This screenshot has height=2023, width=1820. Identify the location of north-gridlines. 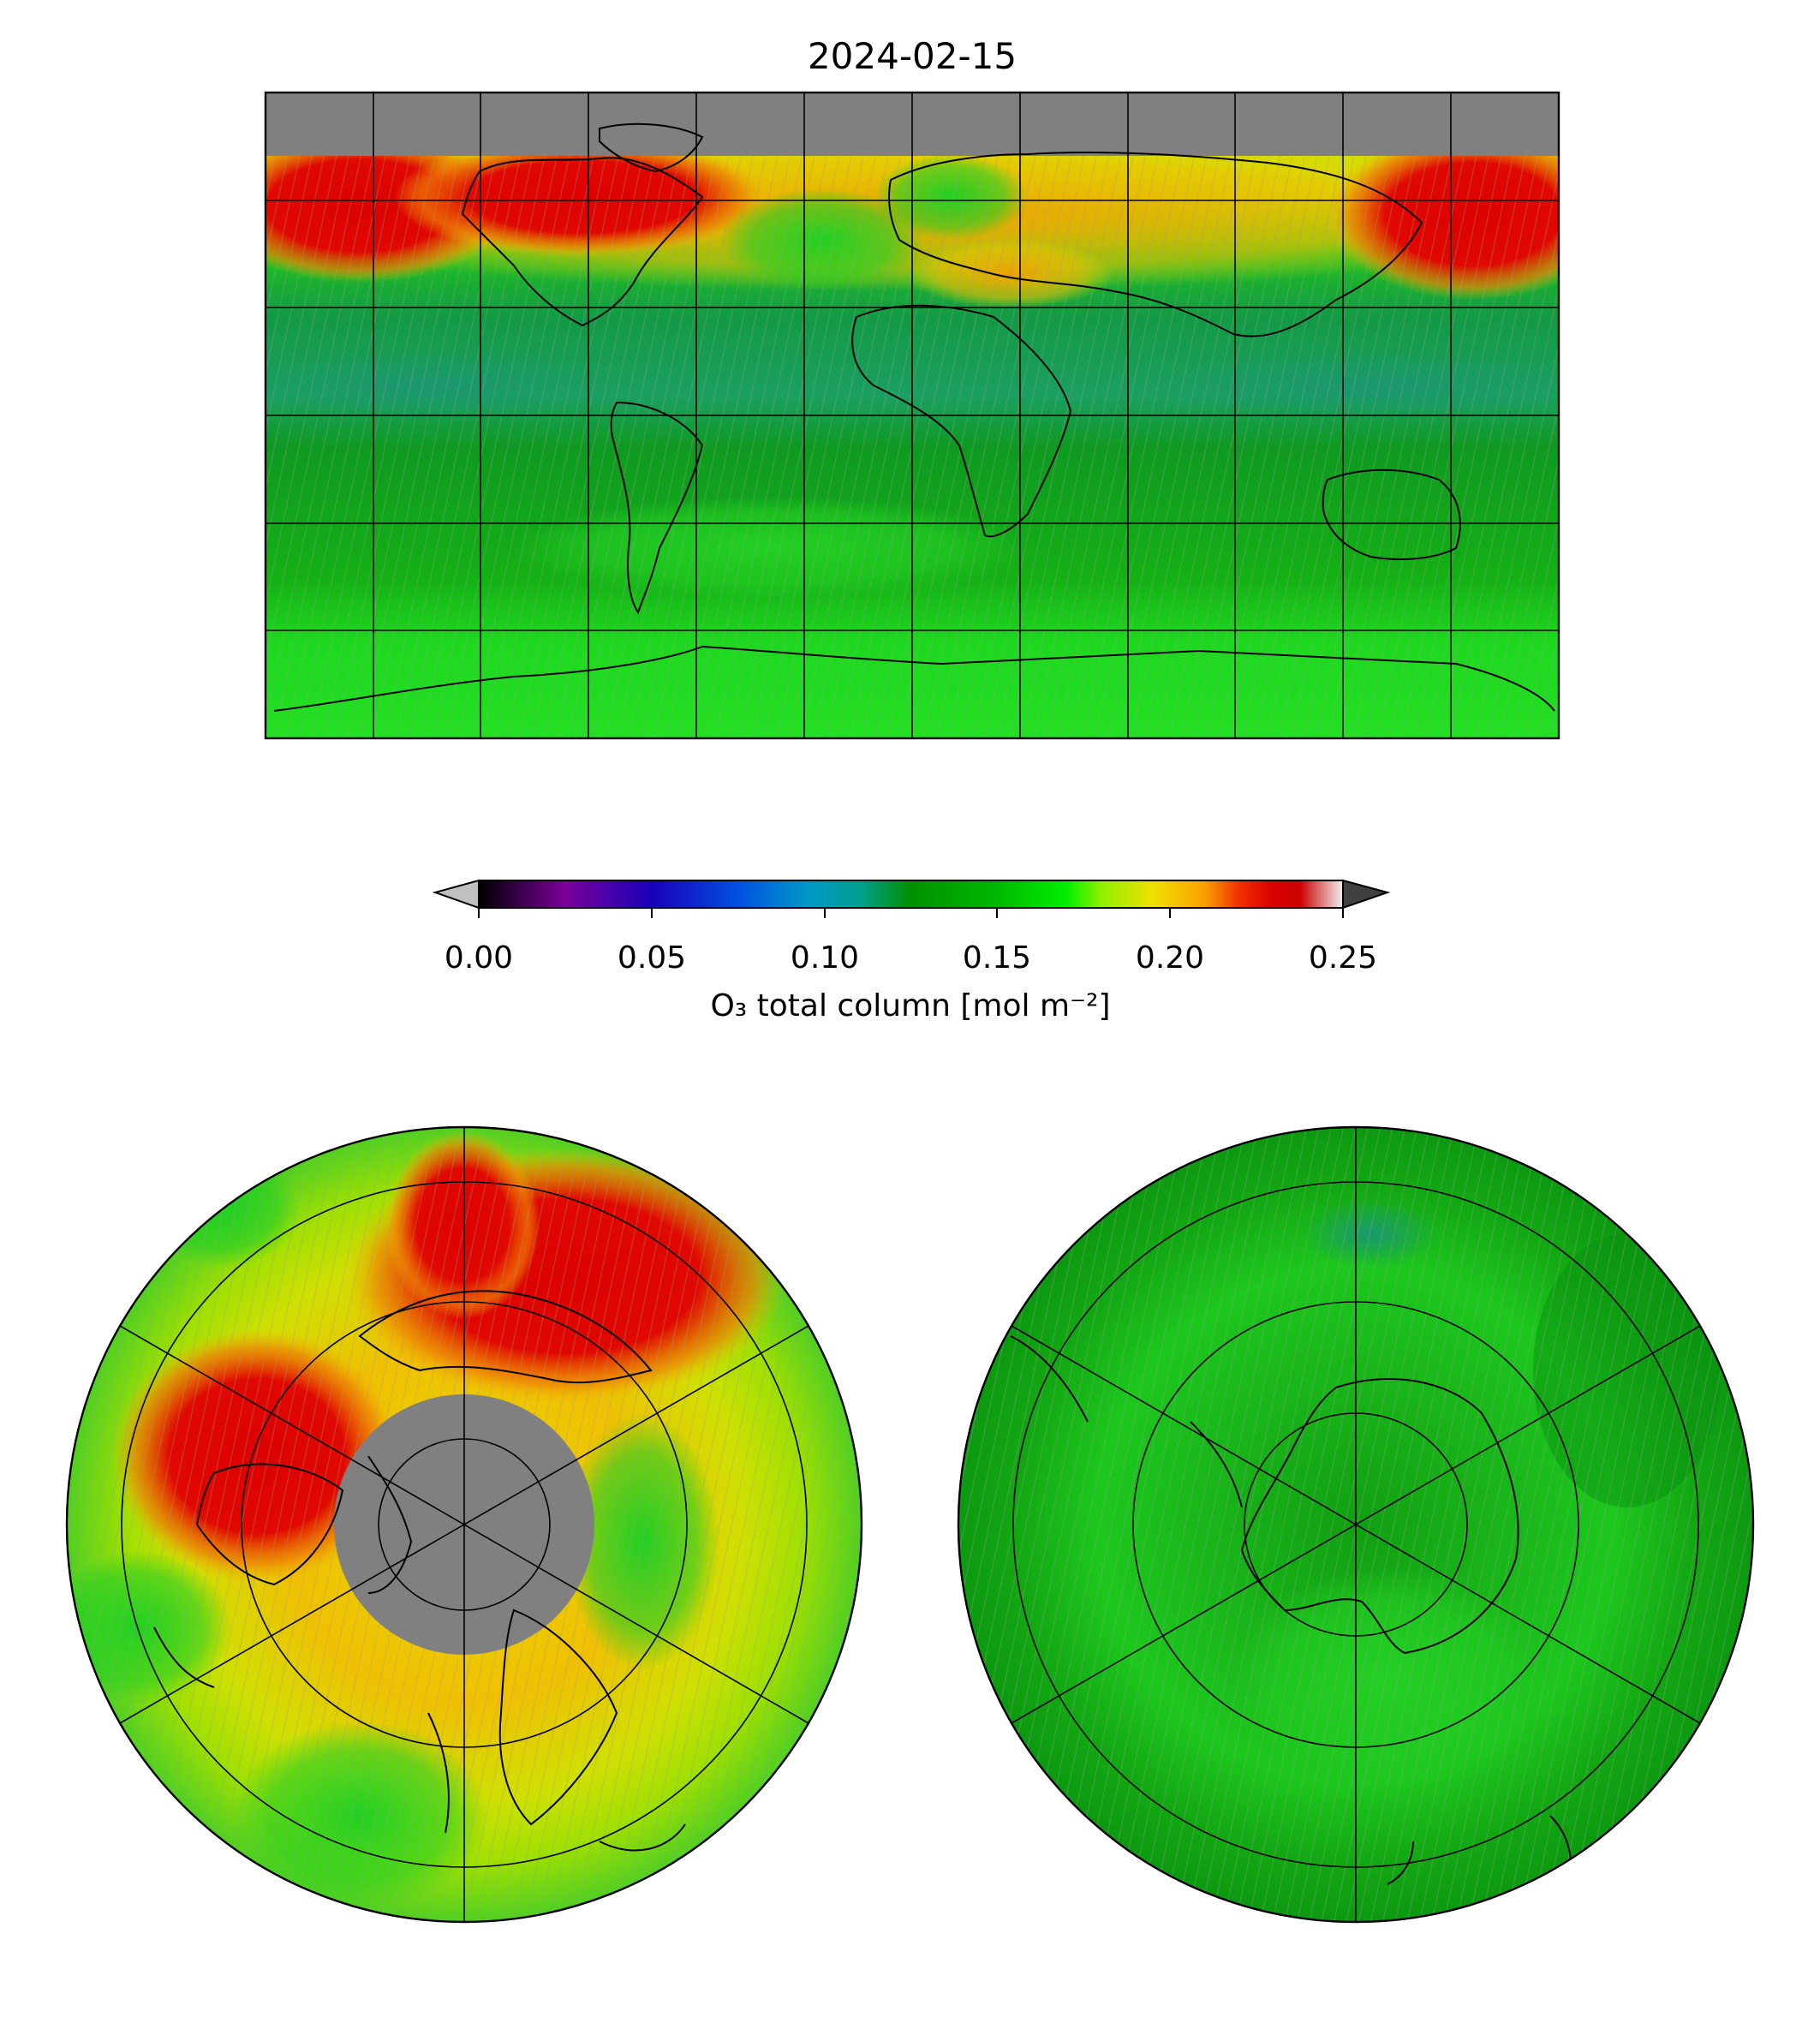
(464, 1524).